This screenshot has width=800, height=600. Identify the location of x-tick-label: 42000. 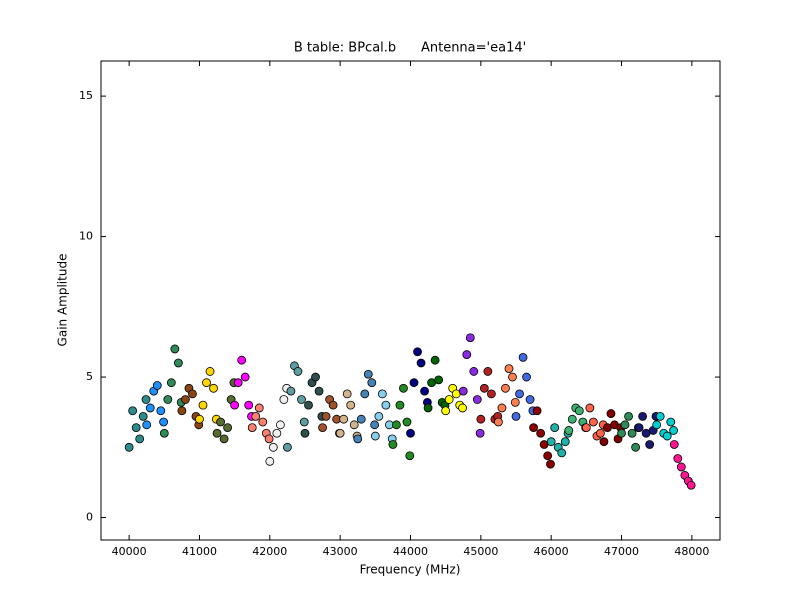
(269, 551).